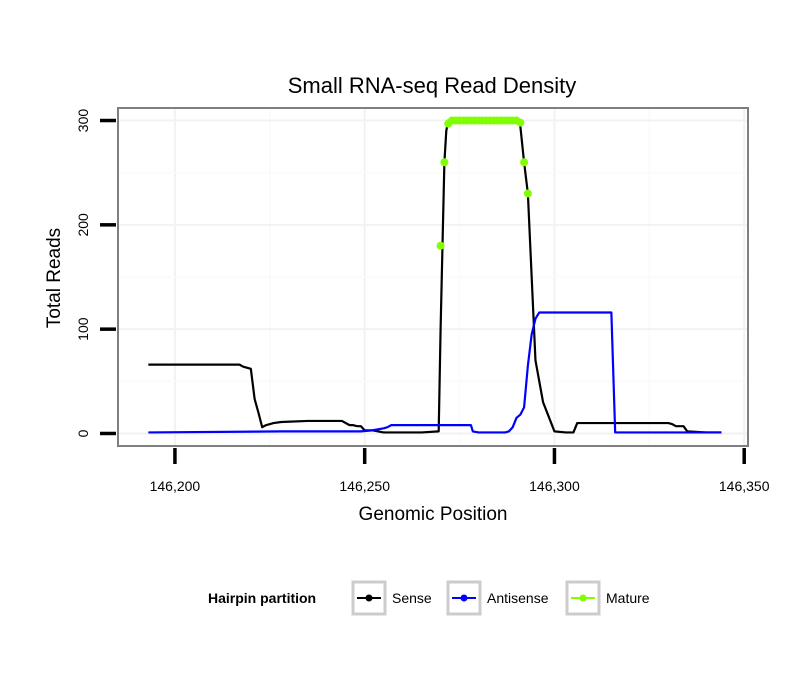 The image size is (810, 690). Describe the element at coordinates (262, 598) in the screenshot. I see `legend-title: Hairpin partition` at that location.